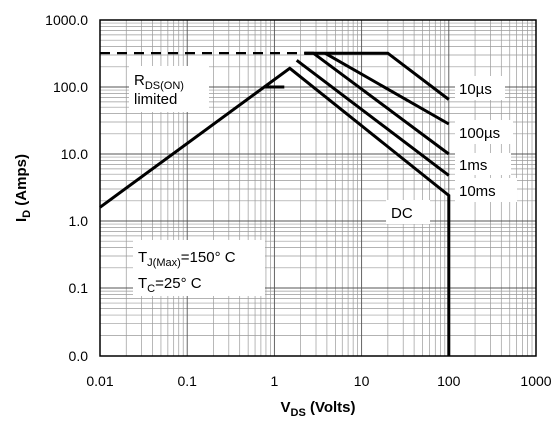 The width and height of the screenshot is (556, 421). I want to click on label-10ms: 10ms, so click(477, 191).